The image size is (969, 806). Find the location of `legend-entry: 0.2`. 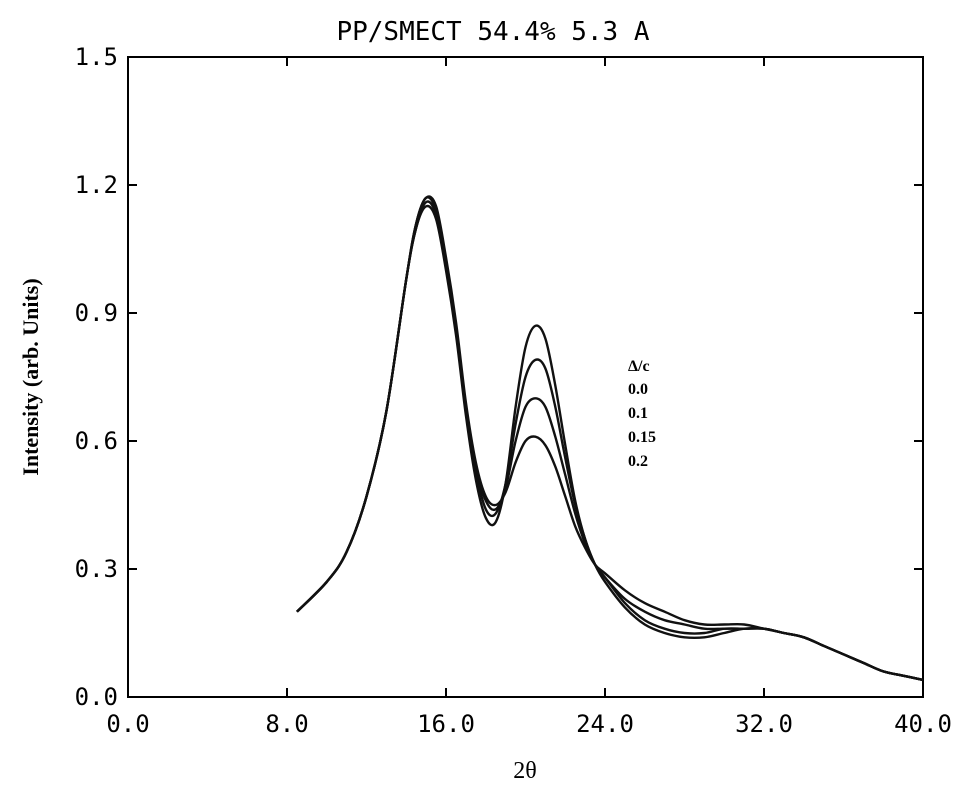

legend-entry: 0.2 is located at coordinates (638, 461).